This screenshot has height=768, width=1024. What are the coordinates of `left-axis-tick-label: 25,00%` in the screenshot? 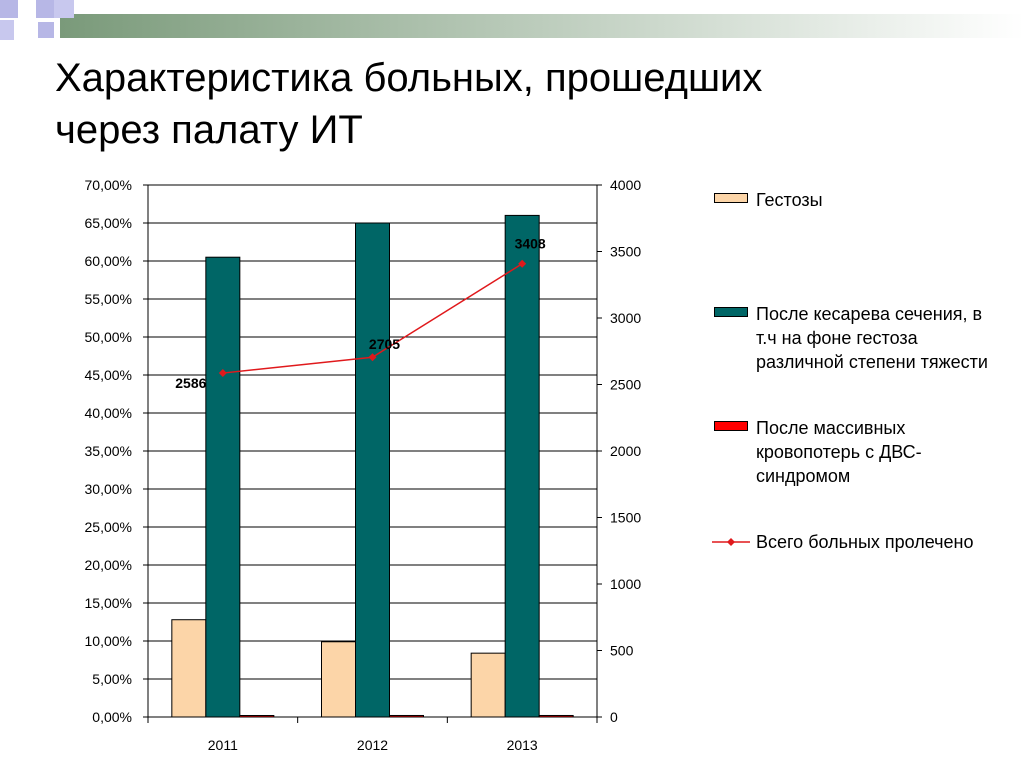 It's located at (108, 527).